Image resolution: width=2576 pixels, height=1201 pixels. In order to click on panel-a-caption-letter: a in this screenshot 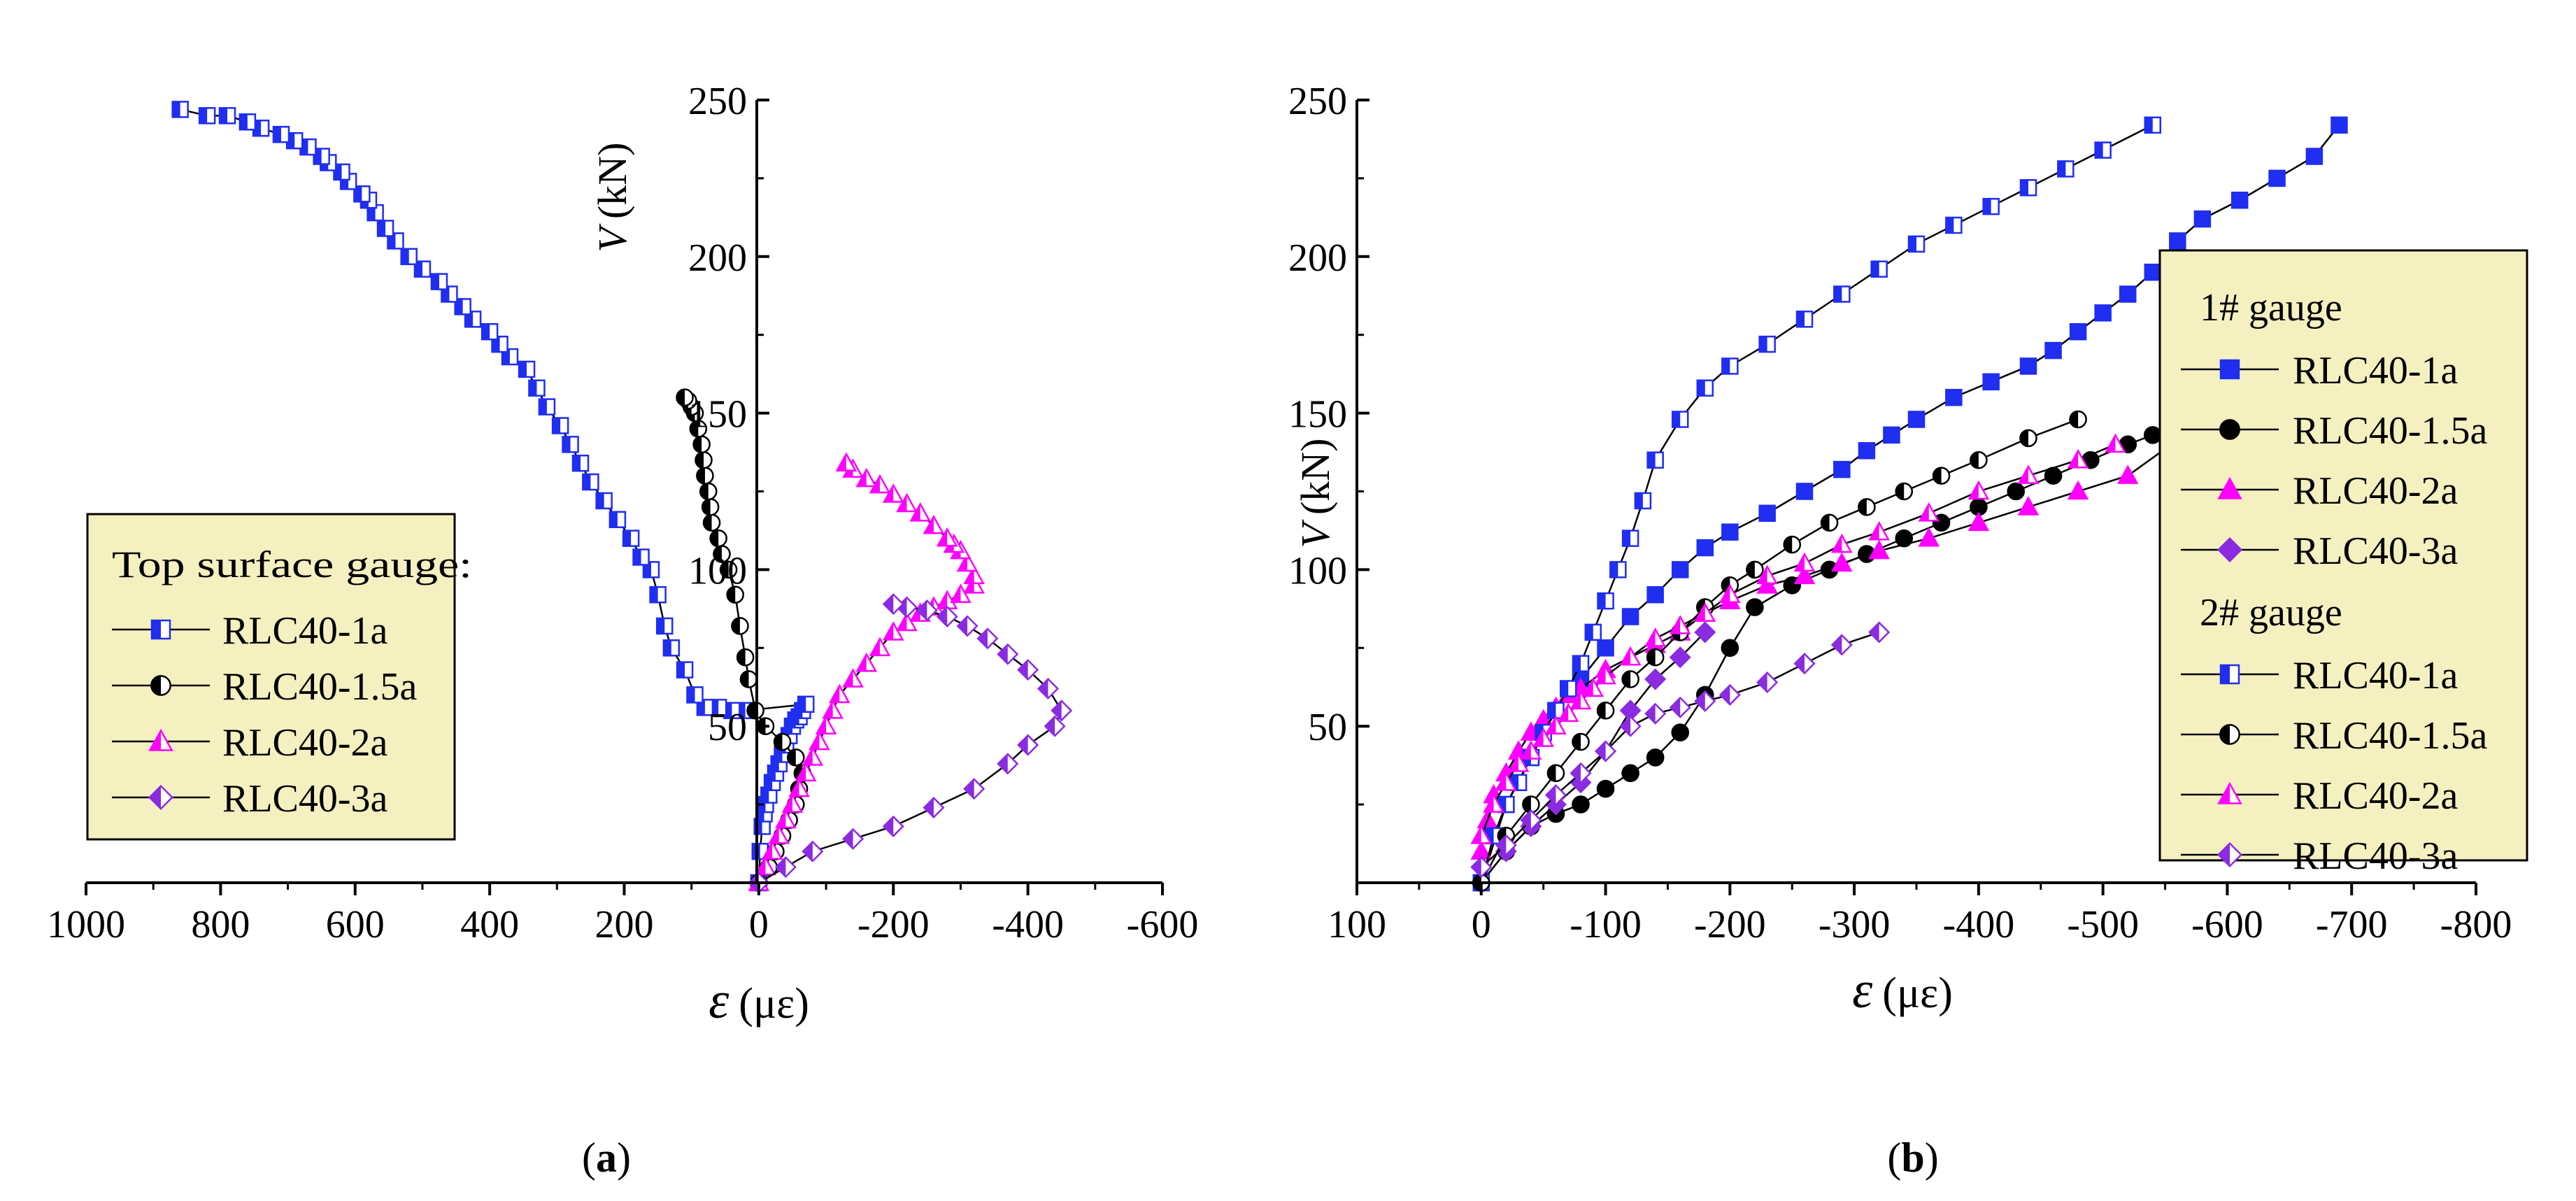, I will do `click(606, 1158)`.